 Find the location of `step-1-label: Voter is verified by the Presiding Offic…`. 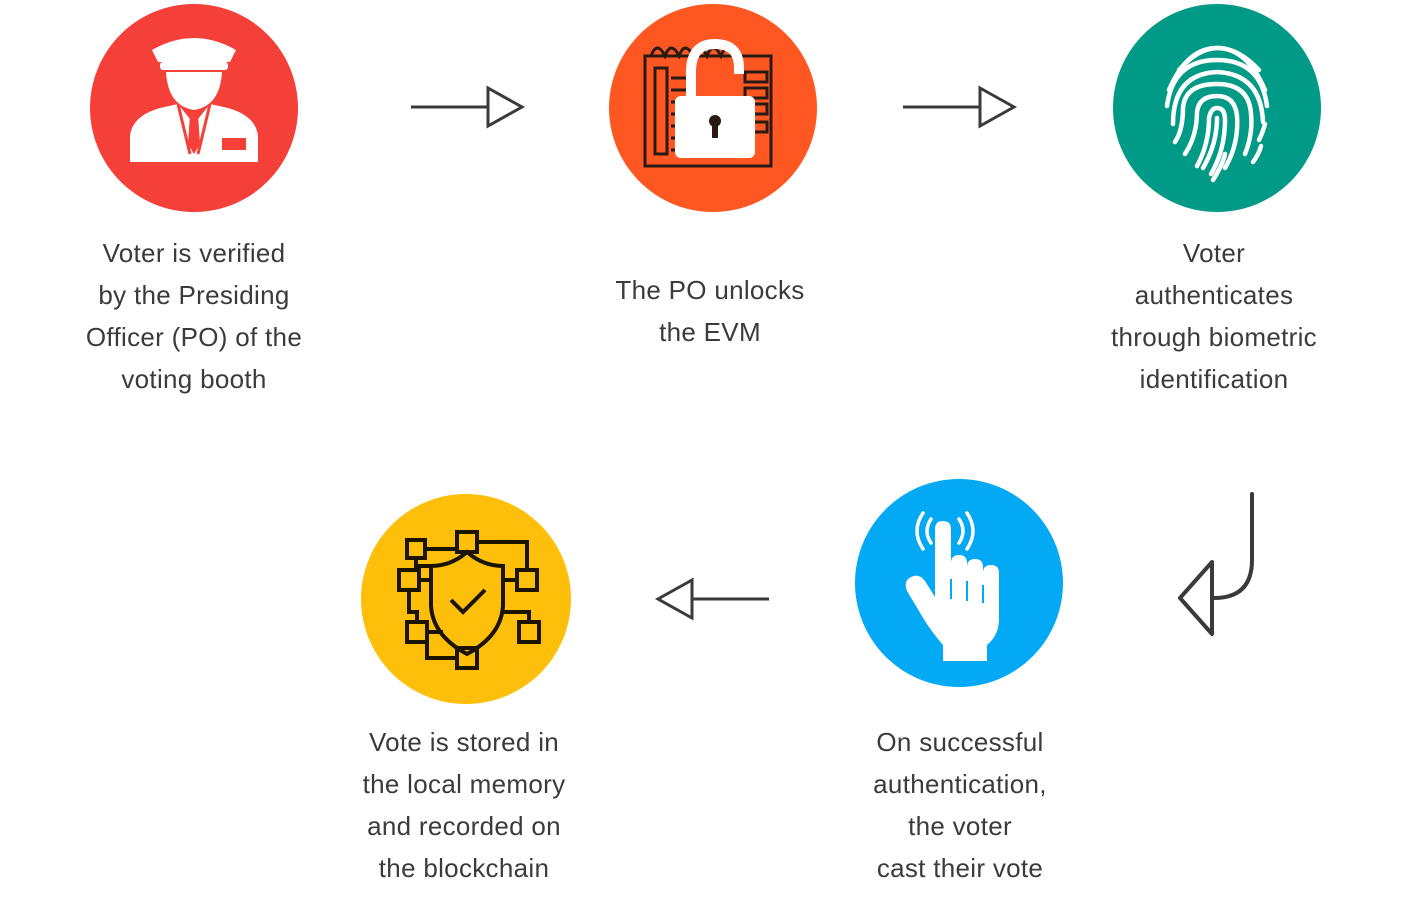

step-1-label: Voter is verified by the Presiding Offic… is located at coordinates (194, 316).